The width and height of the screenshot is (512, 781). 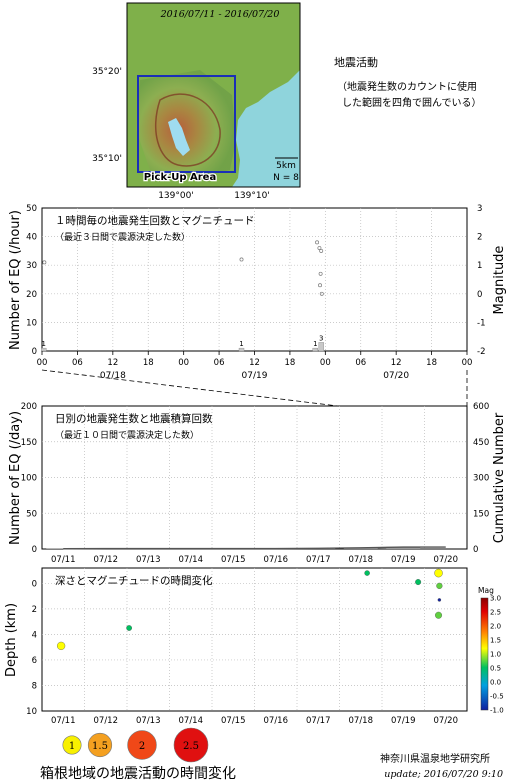 I want to click on depth-x-tick-label: 07/12, so click(x=106, y=721).